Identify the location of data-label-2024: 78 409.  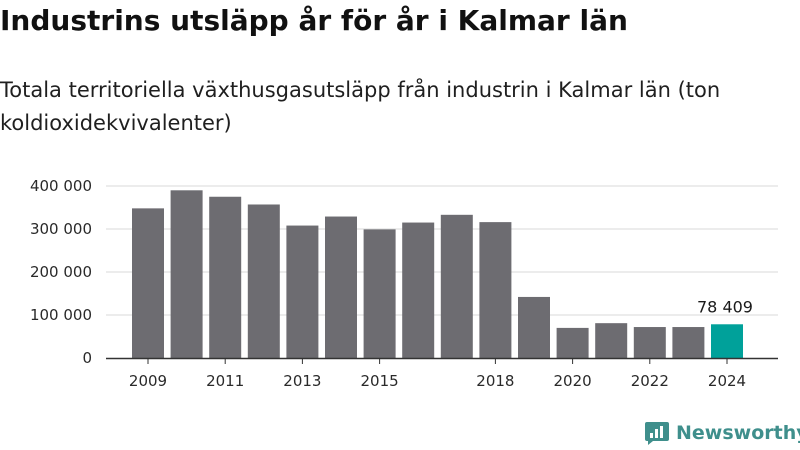
(725, 306).